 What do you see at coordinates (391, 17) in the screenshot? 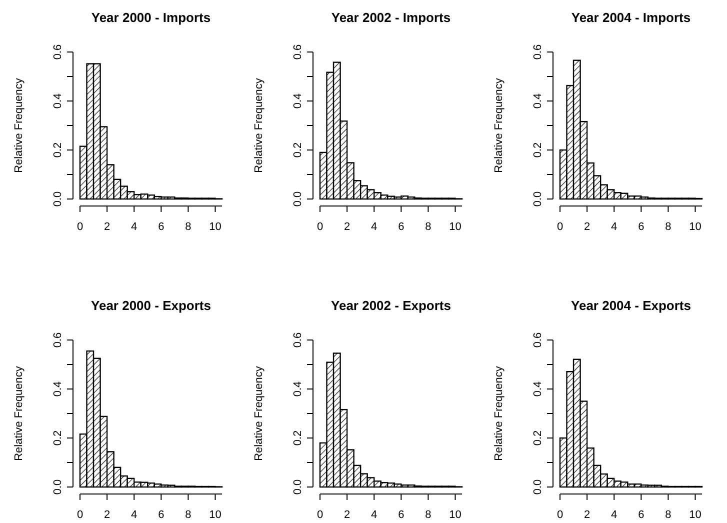
I see `chart-title: Year 2002 - Imports` at bounding box center [391, 17].